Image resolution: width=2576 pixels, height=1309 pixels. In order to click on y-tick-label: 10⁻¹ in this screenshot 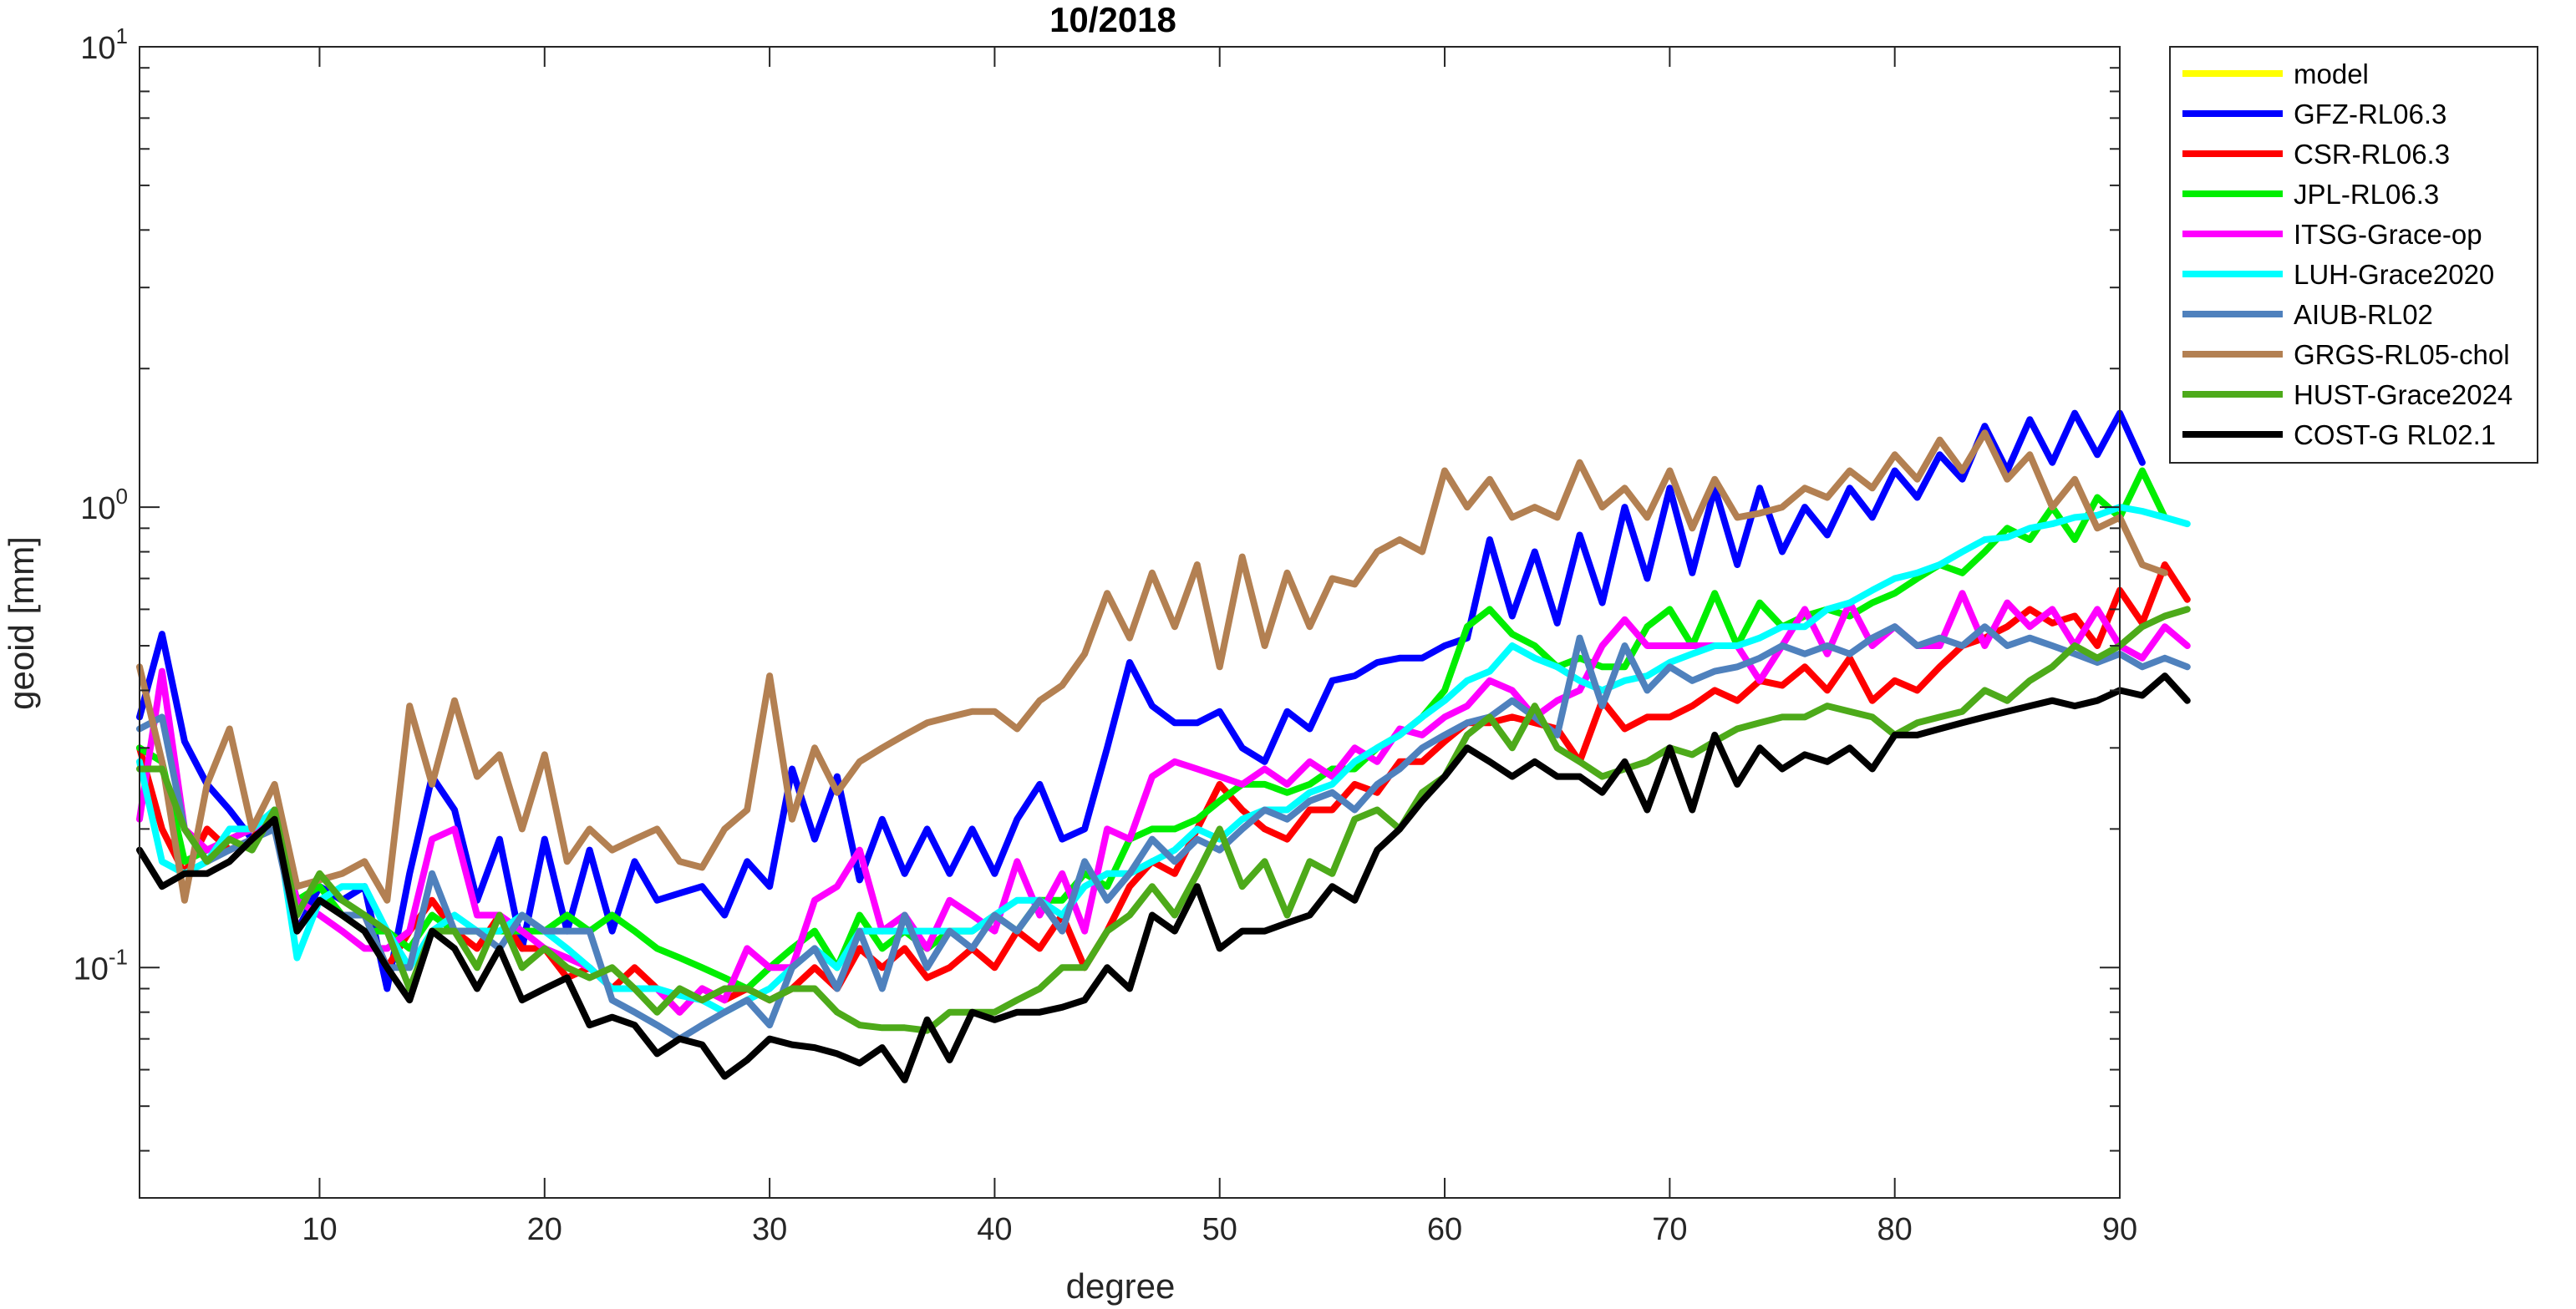, I will do `click(101, 965)`.